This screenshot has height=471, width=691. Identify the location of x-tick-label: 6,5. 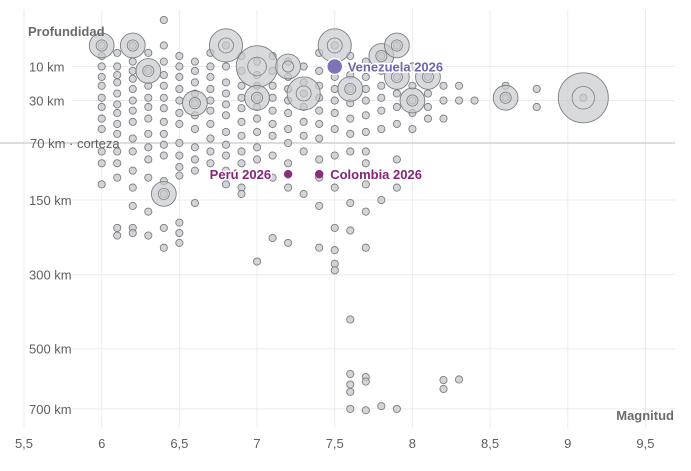
(179, 443).